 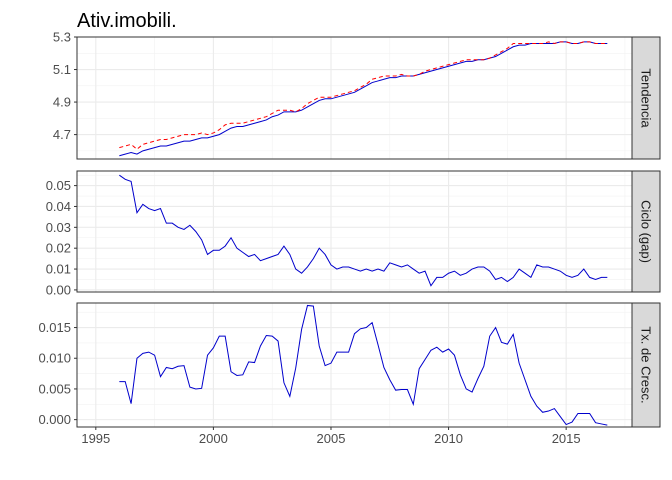 I want to click on y-tick-label: 0.01, so click(x=58, y=269).